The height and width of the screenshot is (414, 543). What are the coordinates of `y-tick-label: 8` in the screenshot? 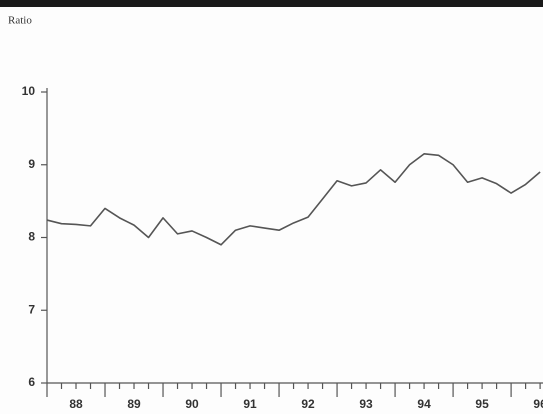 It's located at (31, 237).